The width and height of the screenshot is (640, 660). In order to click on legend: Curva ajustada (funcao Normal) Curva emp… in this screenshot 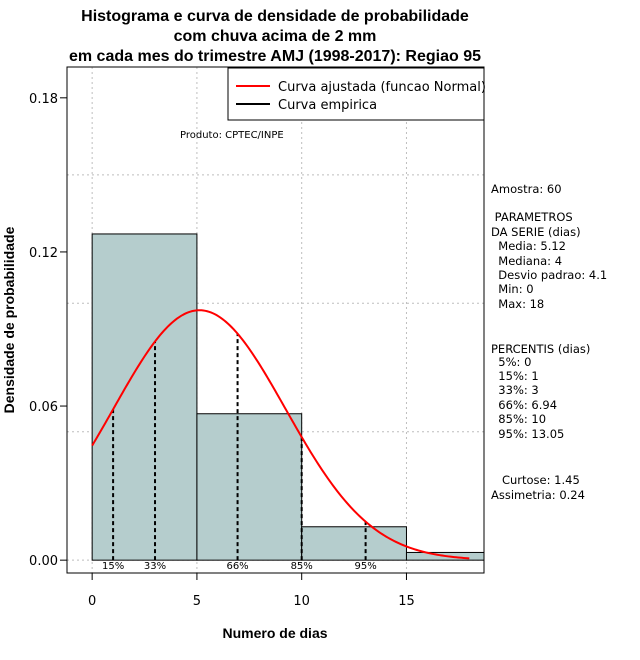, I will do `click(356, 94)`.